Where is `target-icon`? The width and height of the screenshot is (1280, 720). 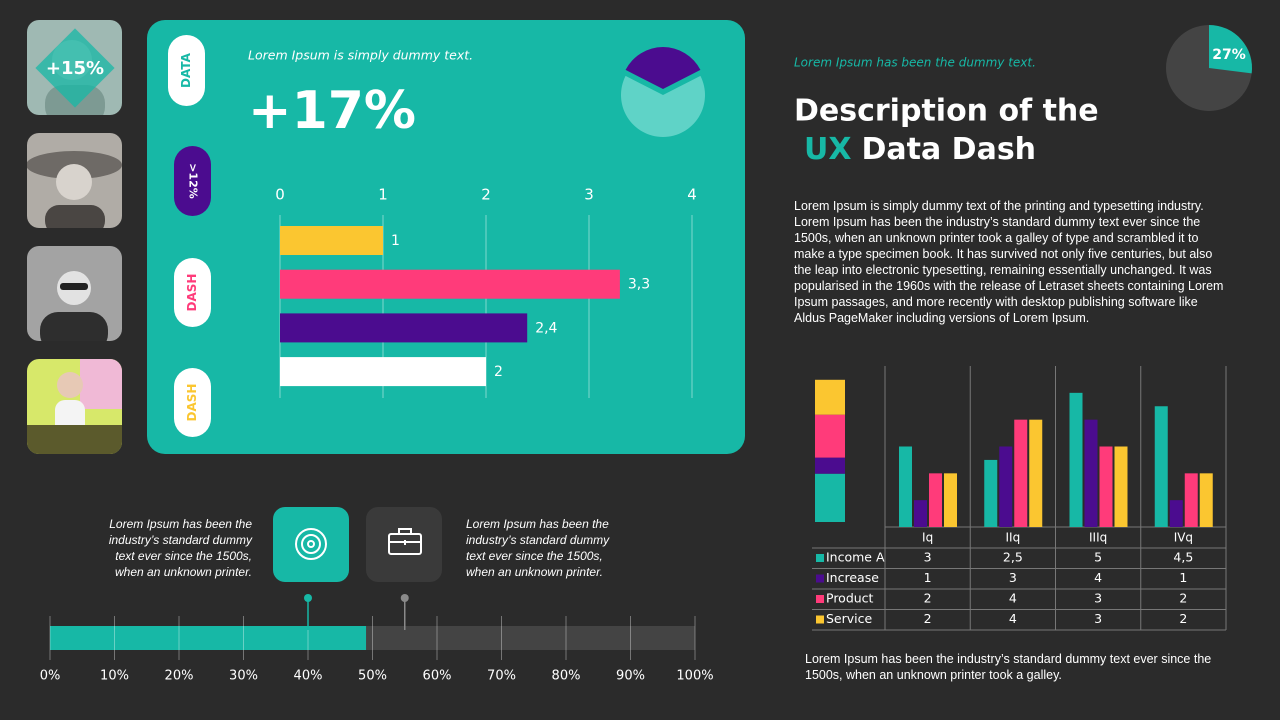
target-icon is located at coordinates (311, 544).